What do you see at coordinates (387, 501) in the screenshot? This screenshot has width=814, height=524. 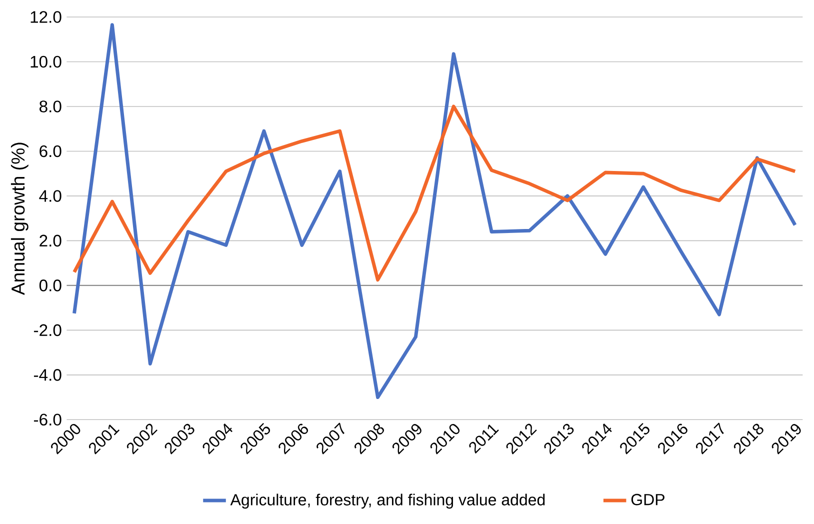 I see `legend-label: Agriculture, forestry, and fishing value added` at bounding box center [387, 501].